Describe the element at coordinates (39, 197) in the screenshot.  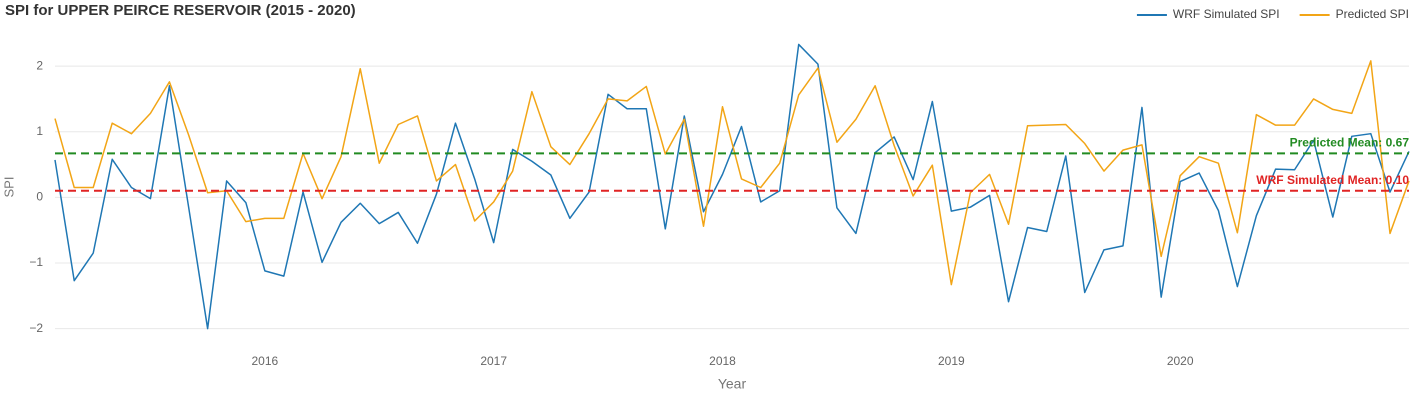
I see `y-tick-label: 0` at that location.